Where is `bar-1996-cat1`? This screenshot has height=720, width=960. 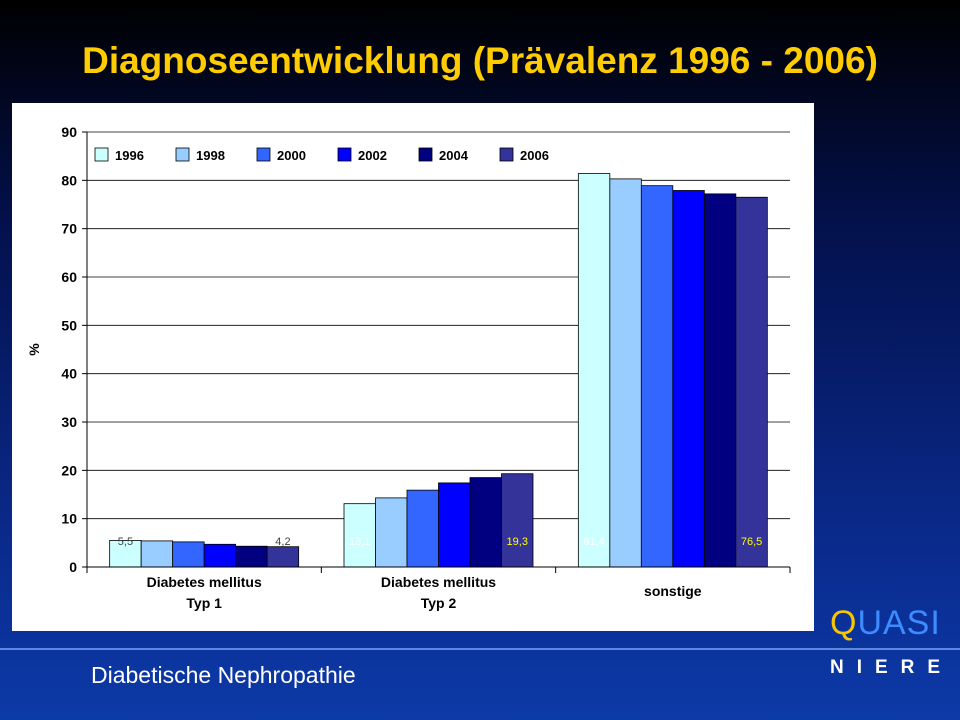
bar-1996-cat1 is located at coordinates (359, 535).